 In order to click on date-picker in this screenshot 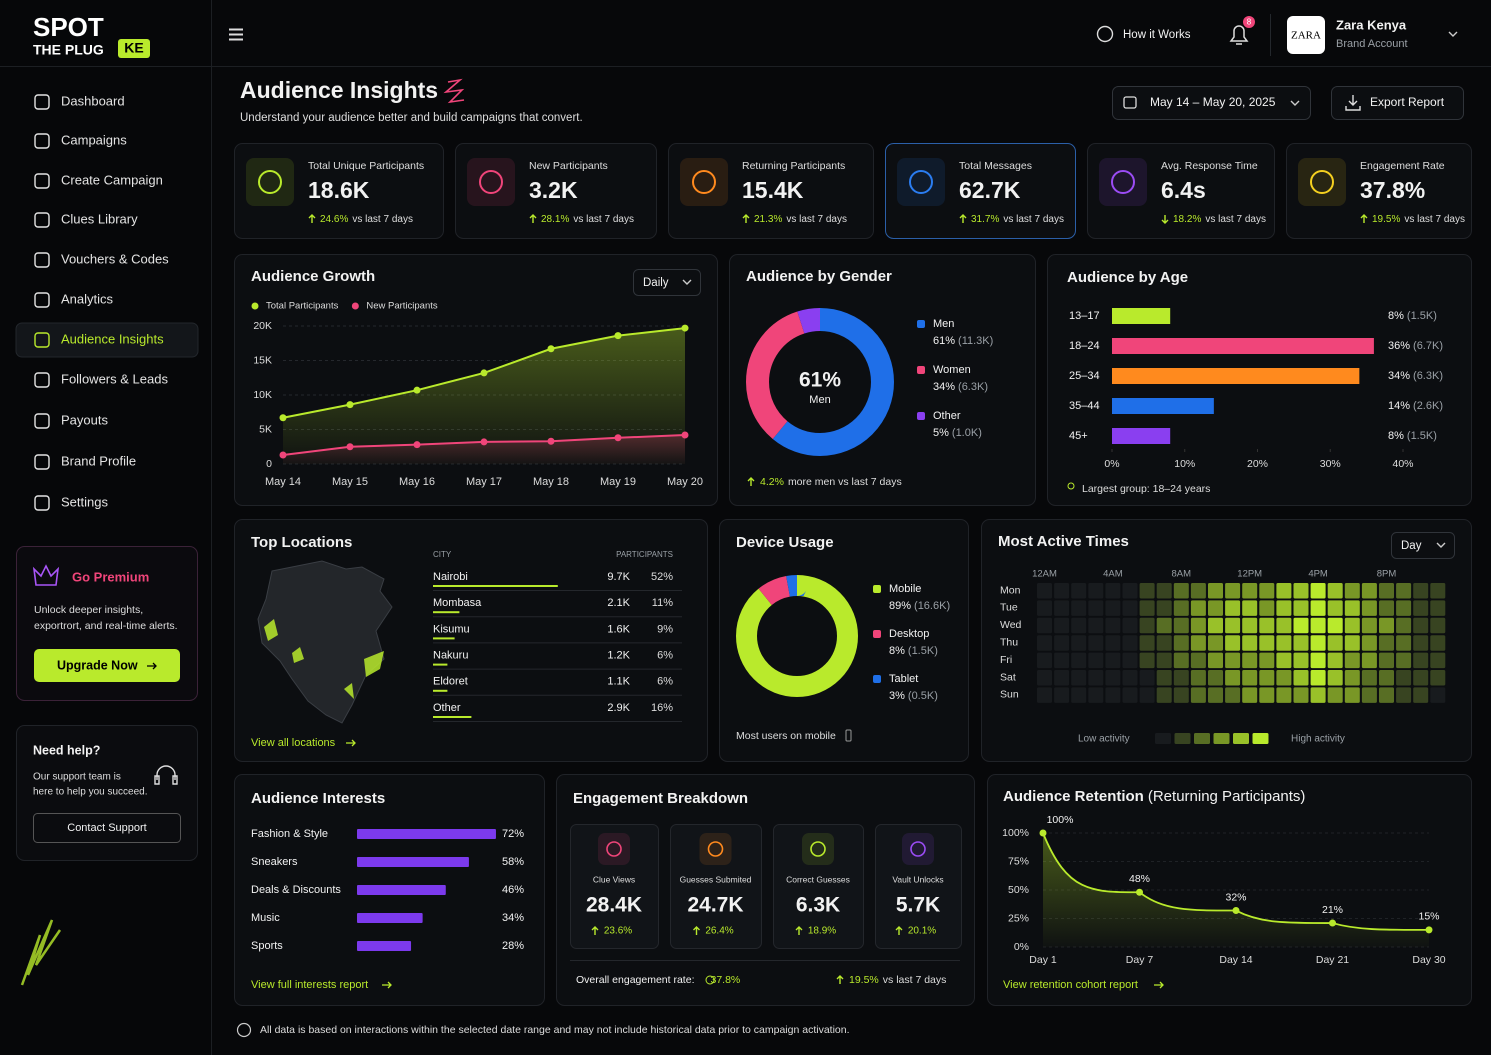, I will do `click(1211, 103)`.